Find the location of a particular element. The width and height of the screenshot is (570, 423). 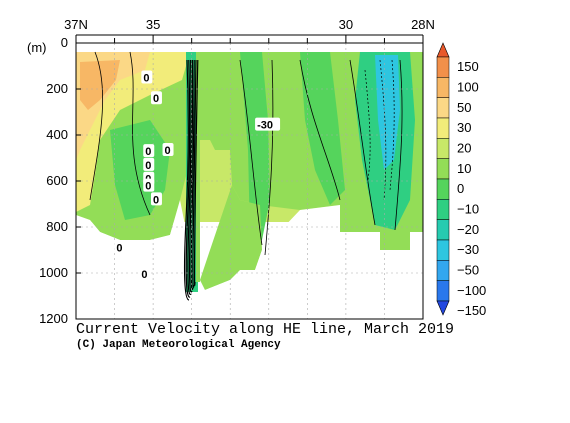

colorbar-label: 30 is located at coordinates (464, 127).